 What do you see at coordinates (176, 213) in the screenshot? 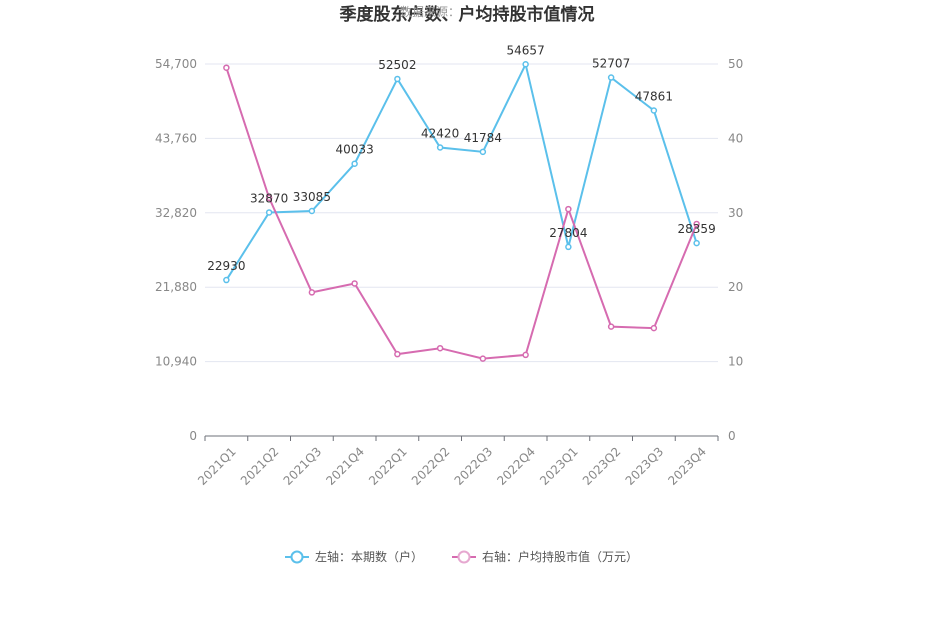
I see `left-axis-tick-label: 32,820` at bounding box center [176, 213].